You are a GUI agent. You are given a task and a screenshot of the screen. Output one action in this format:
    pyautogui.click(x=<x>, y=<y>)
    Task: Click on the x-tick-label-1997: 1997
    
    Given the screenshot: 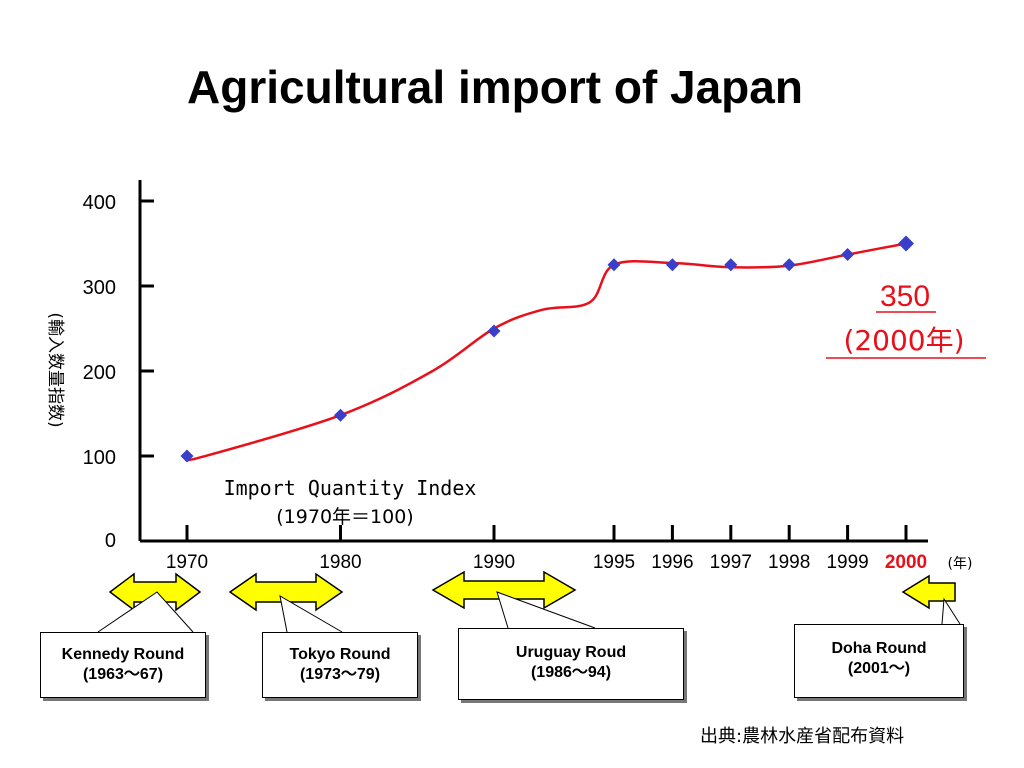 What is the action you would take?
    pyautogui.click(x=731, y=562)
    